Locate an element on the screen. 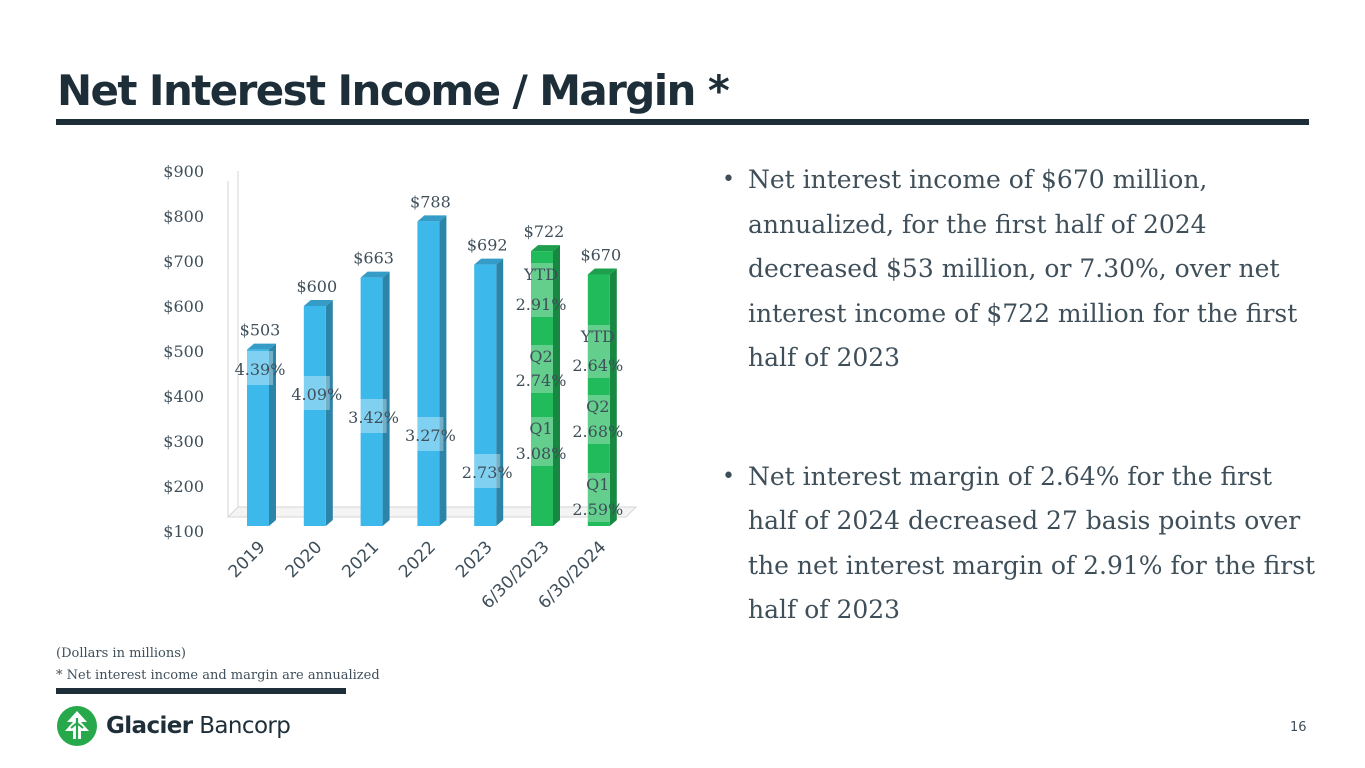 The height and width of the screenshot is (768, 1365). glacier-tree-icon is located at coordinates (77, 726).